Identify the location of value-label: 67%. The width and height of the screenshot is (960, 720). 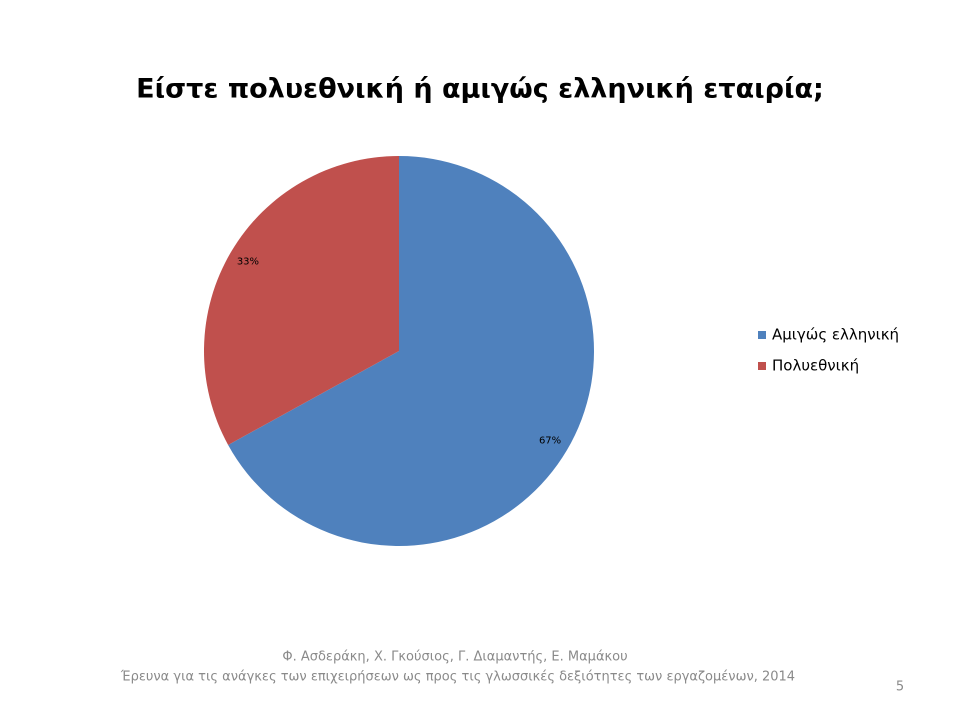
(550, 440).